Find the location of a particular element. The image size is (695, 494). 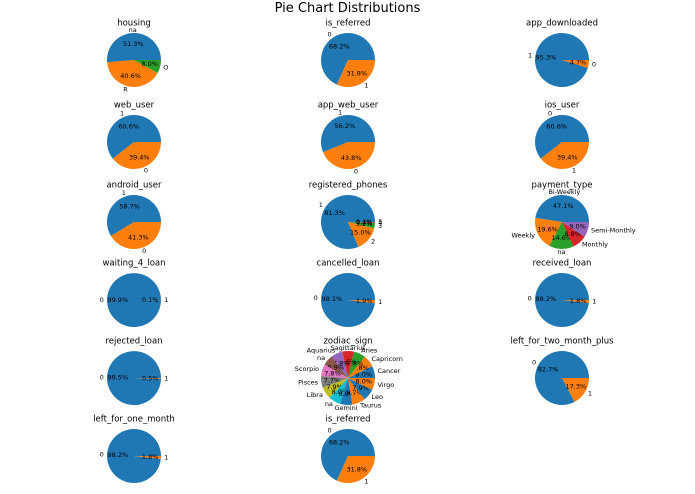

slice-category-label: Weekly is located at coordinates (524, 236).